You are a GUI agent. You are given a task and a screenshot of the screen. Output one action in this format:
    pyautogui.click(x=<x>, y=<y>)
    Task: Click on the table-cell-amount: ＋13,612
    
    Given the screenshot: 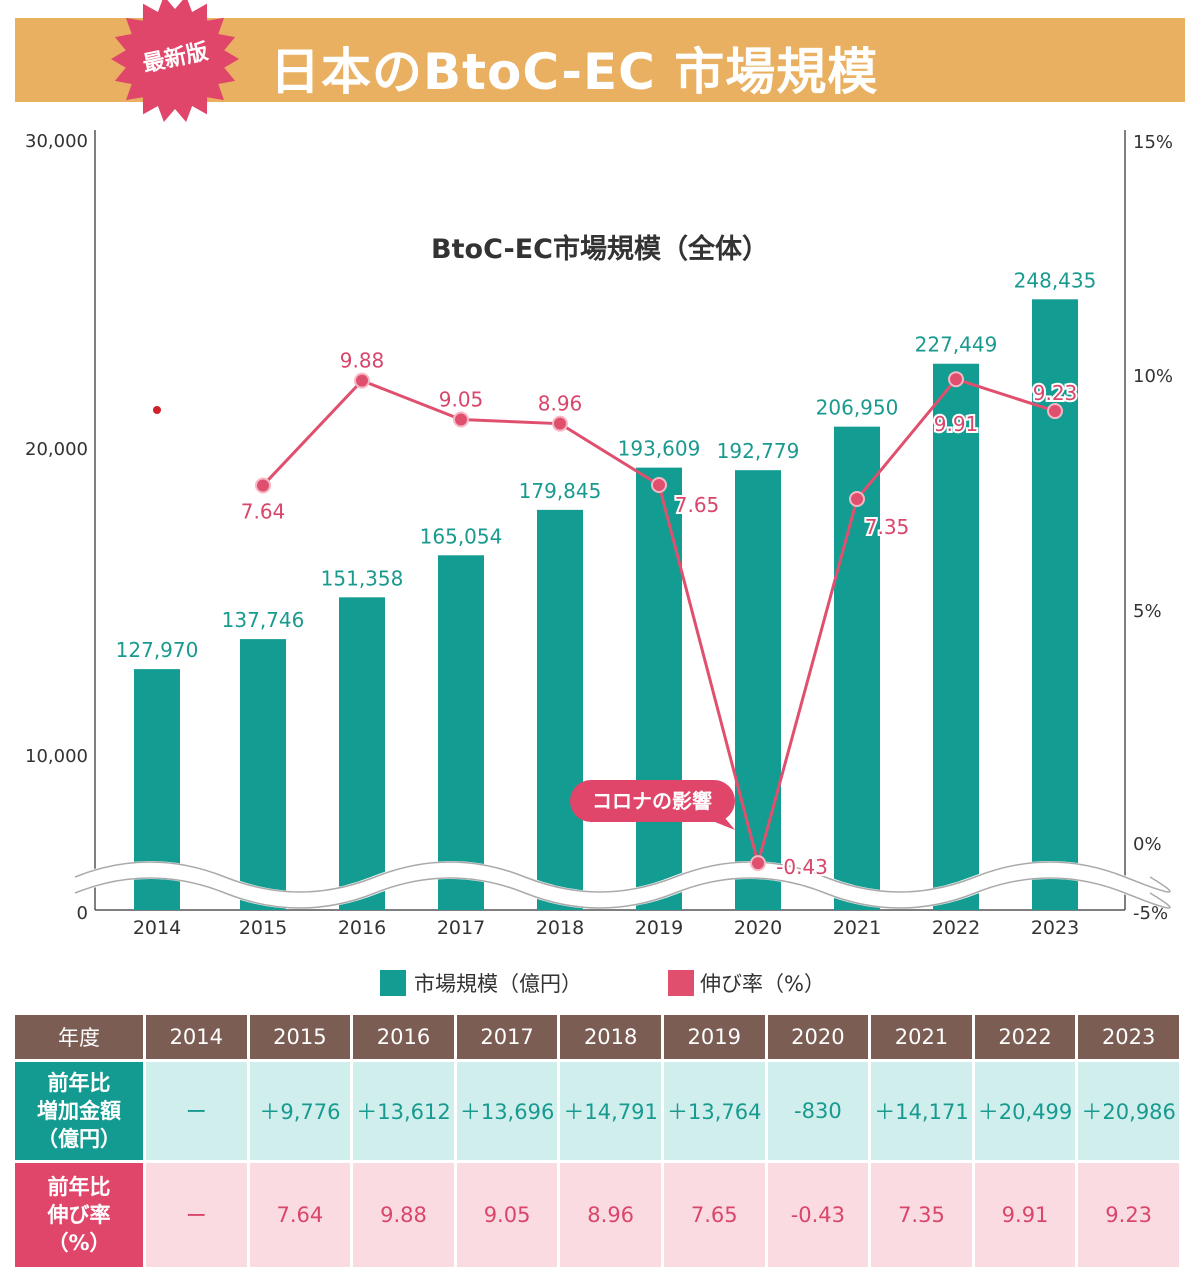 What is the action you would take?
    pyautogui.click(x=403, y=1111)
    